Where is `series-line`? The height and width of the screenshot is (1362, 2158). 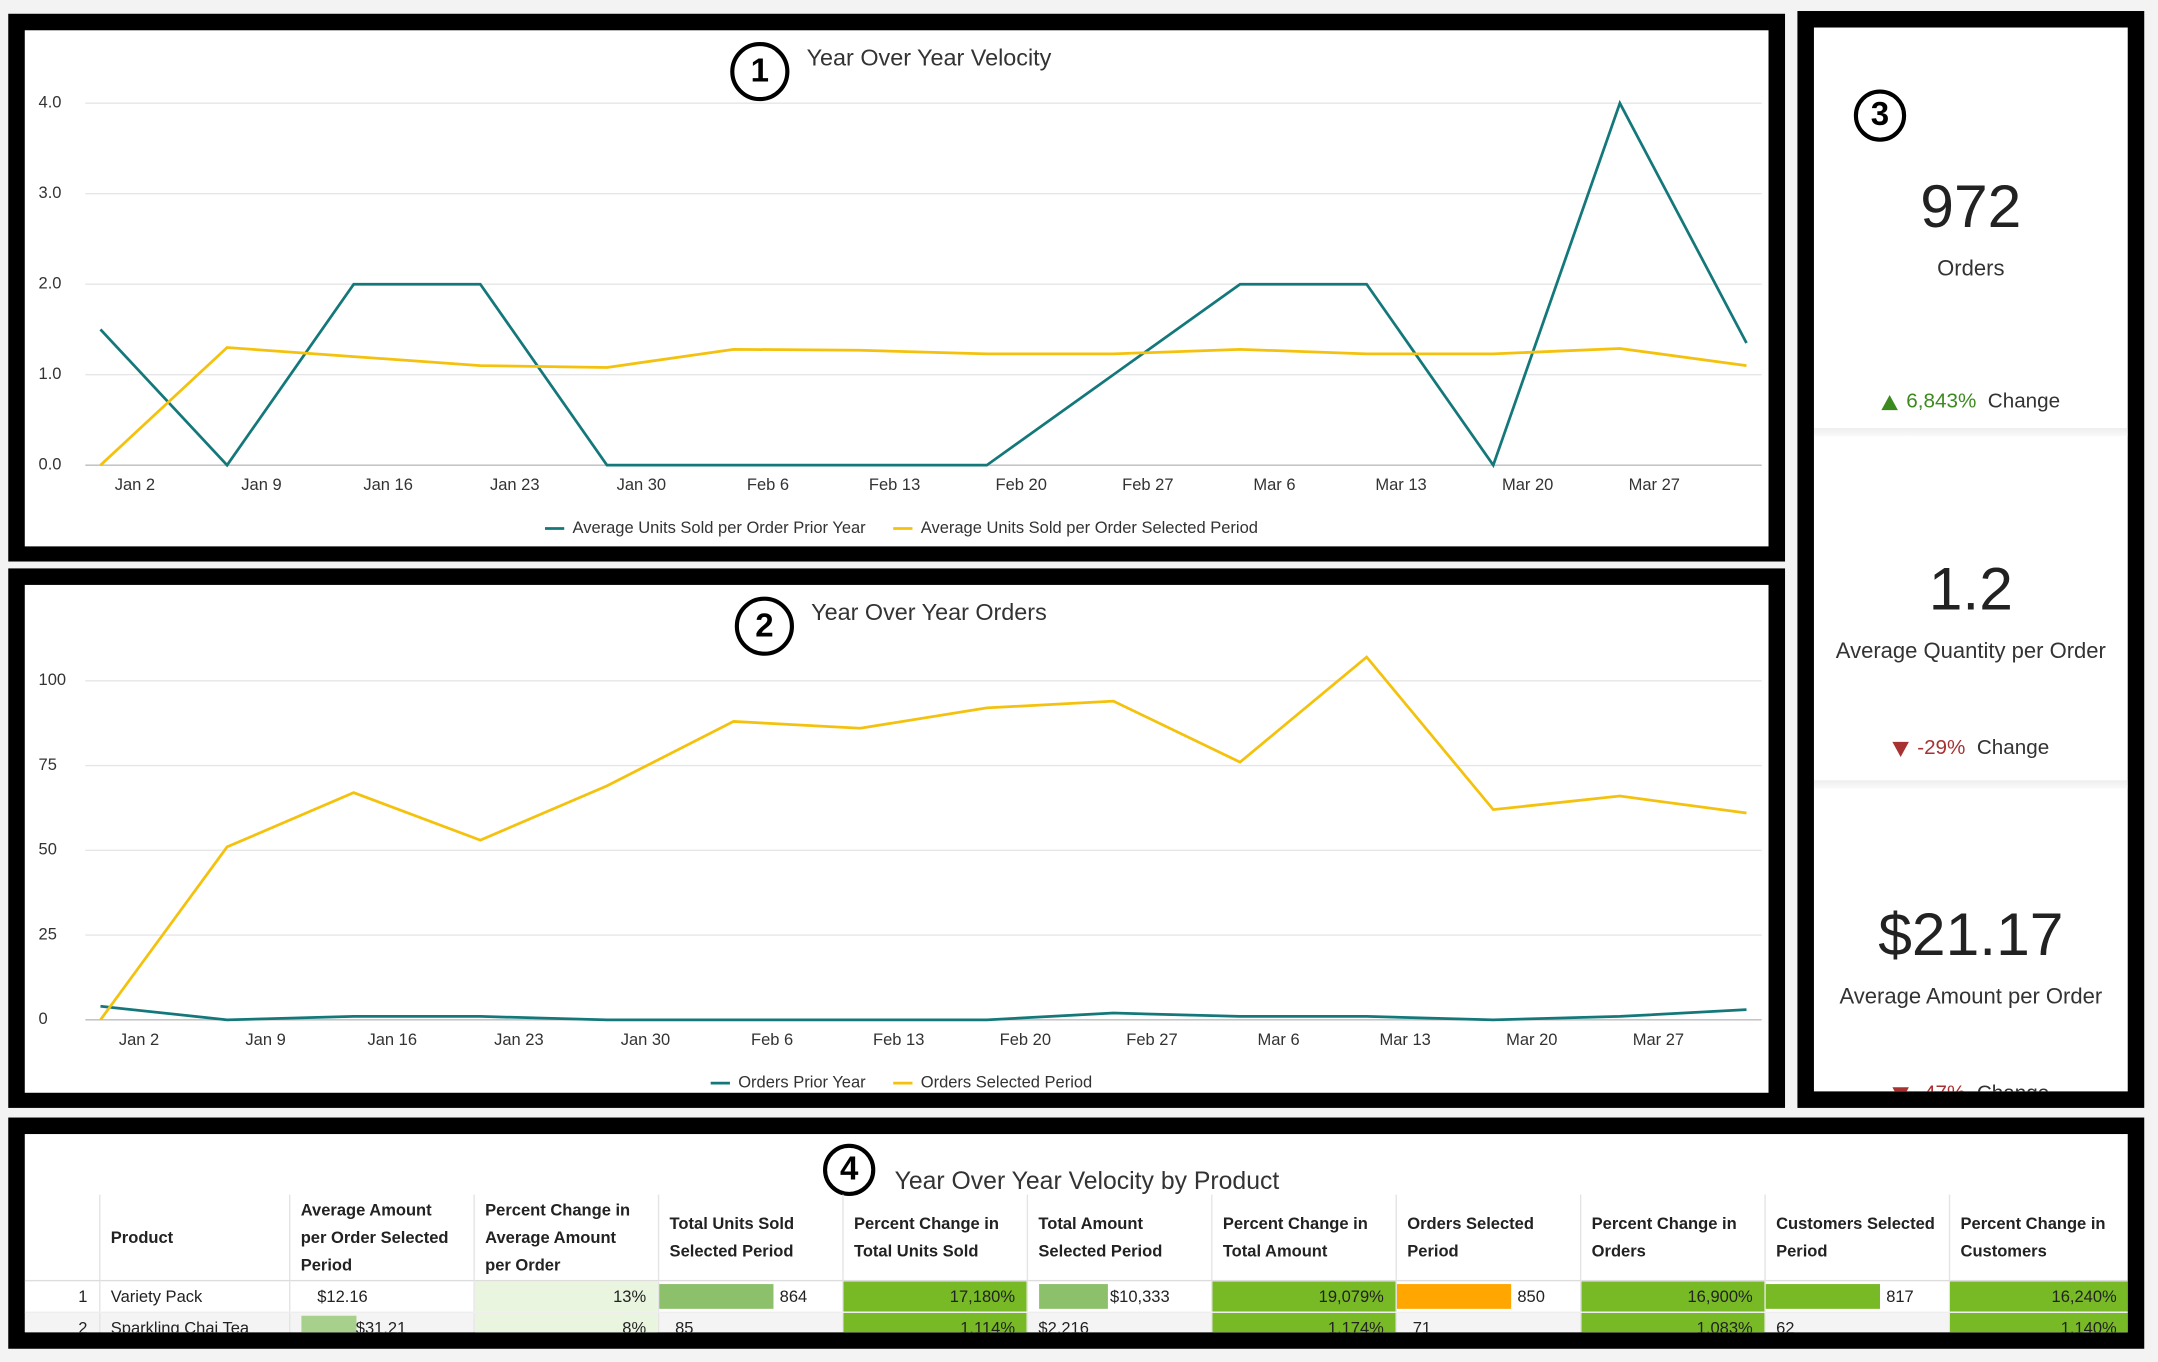 series-line is located at coordinates (923, 406).